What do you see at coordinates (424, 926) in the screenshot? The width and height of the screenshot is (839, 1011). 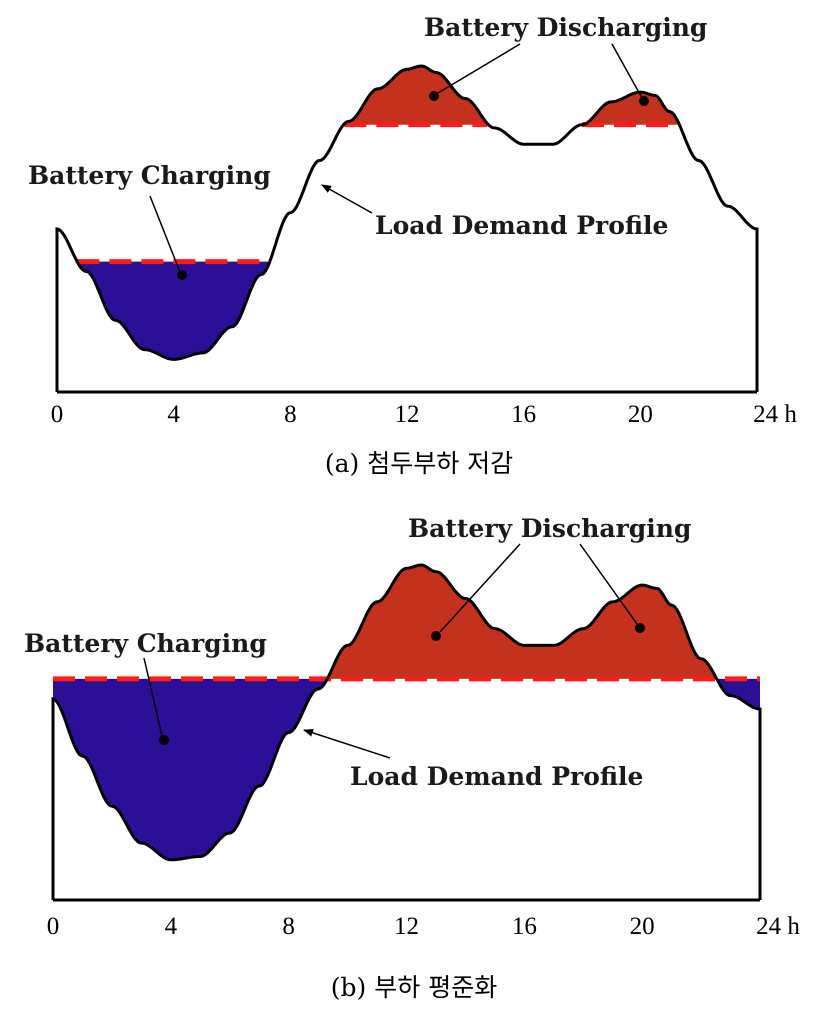 I see `x-ticks-b: 0 4 8 12 16 20 24 h` at bounding box center [424, 926].